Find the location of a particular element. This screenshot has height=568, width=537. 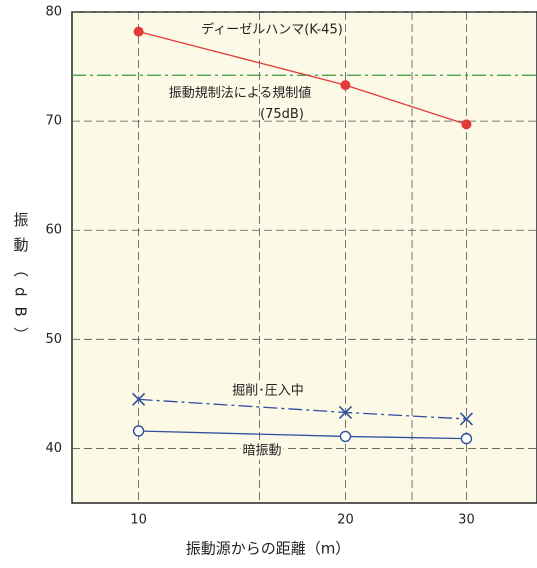

series-label: 暗振動 is located at coordinates (261, 451).